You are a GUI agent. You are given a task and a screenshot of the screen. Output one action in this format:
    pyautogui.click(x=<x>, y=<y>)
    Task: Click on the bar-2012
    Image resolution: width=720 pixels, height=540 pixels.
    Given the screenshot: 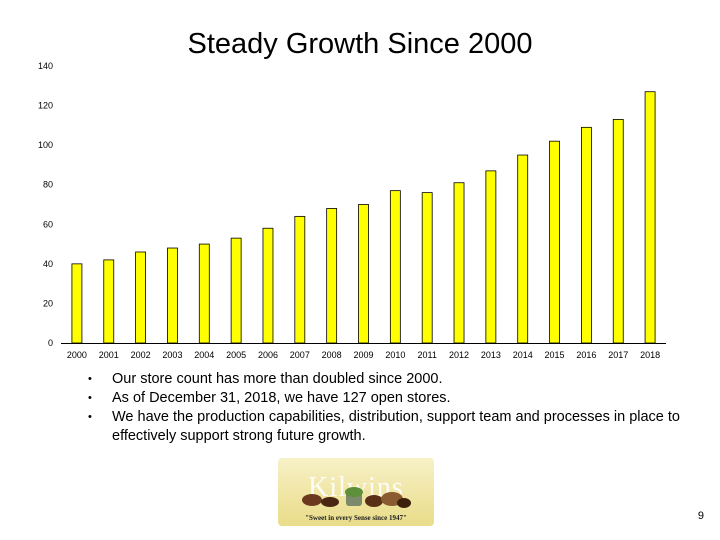 What is the action you would take?
    pyautogui.click(x=459, y=263)
    